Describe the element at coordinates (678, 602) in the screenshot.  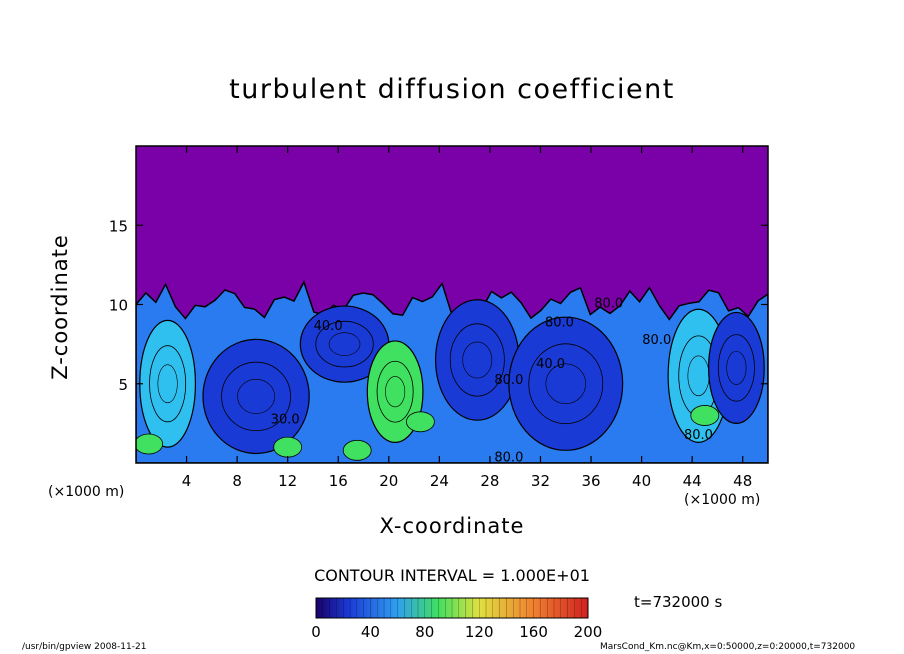
I see `time-label: t=732000 s` at that location.